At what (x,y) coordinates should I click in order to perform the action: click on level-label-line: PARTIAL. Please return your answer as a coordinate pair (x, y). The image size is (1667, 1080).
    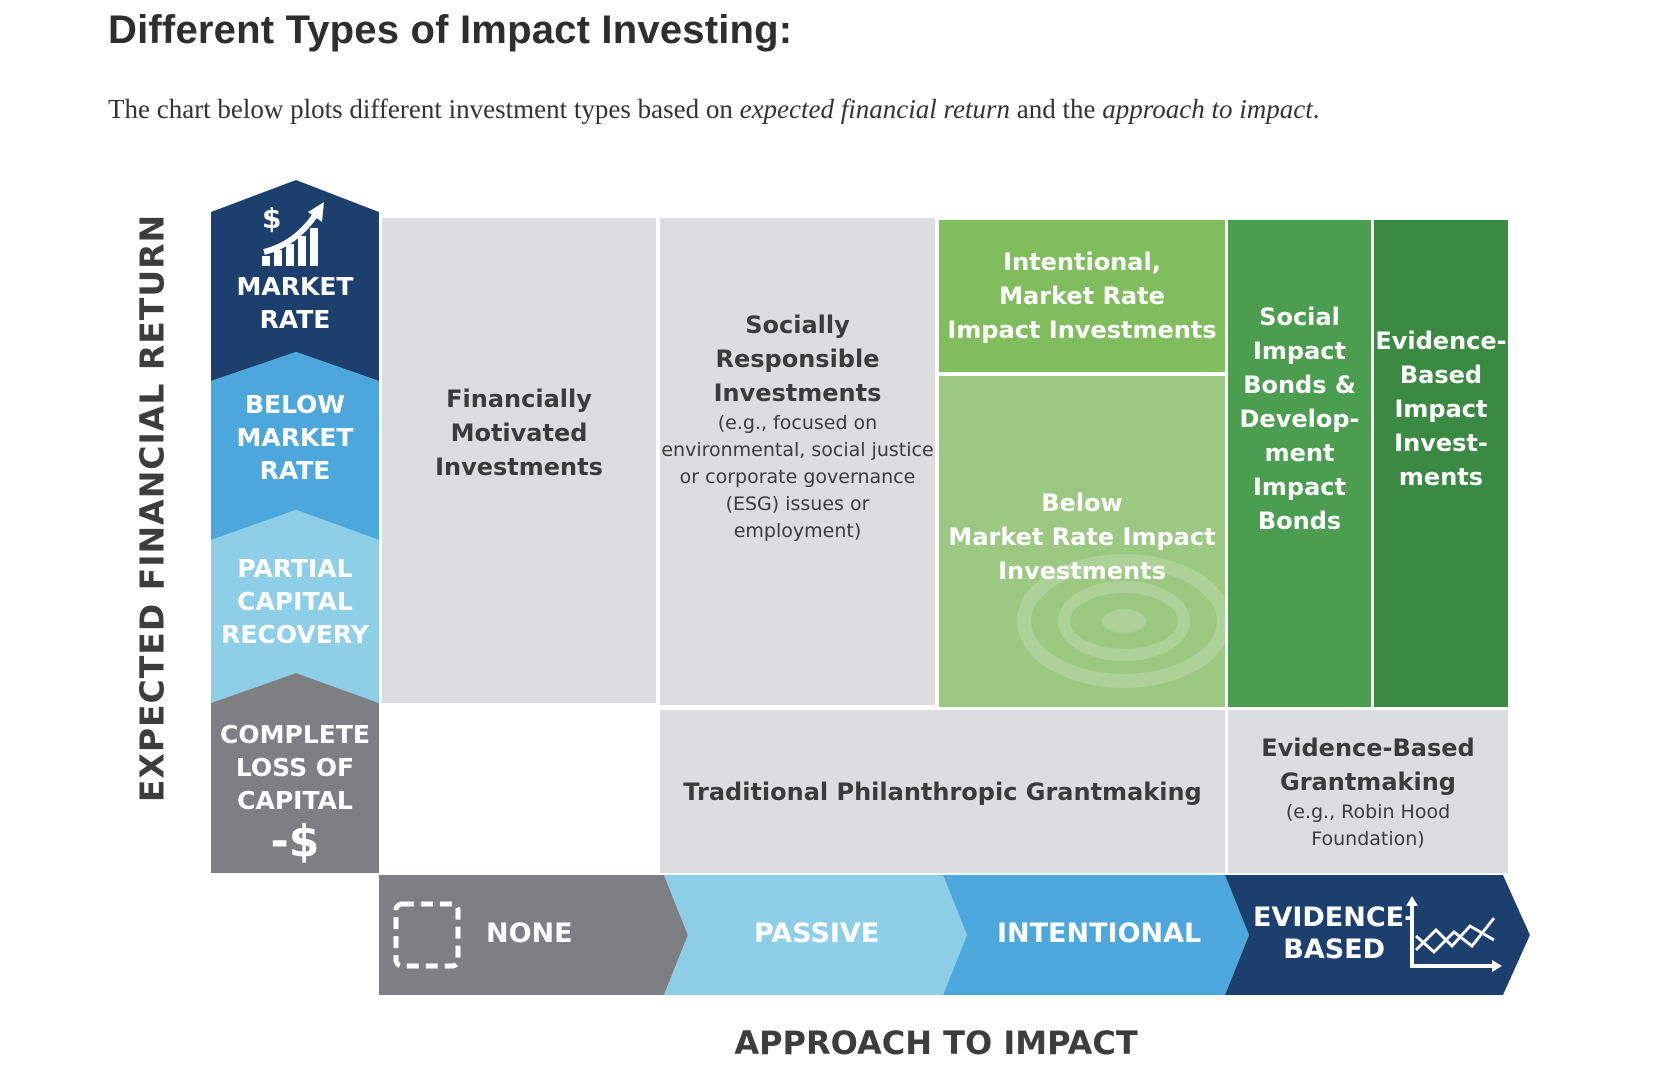
    Looking at the image, I should click on (295, 568).